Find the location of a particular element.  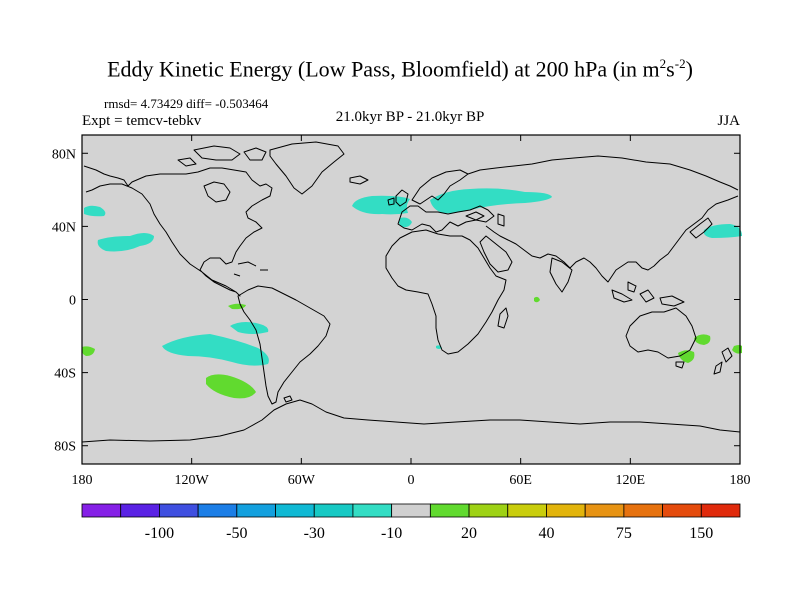

coast-south-america is located at coordinates (284, 345).